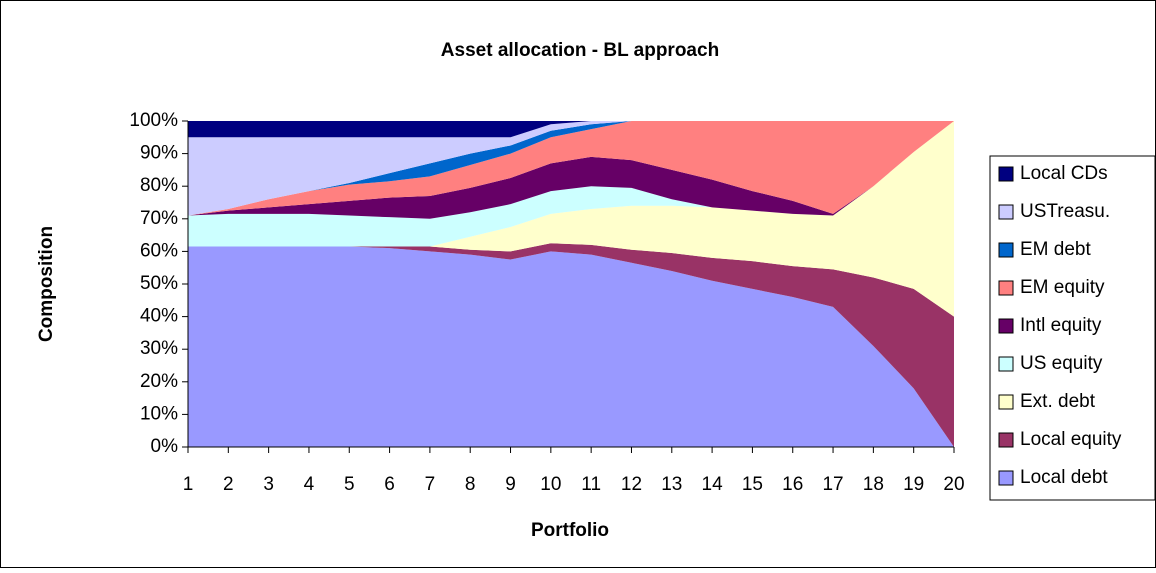 This screenshot has width=1156, height=573. I want to click on x-tick-label: 3, so click(268, 484).